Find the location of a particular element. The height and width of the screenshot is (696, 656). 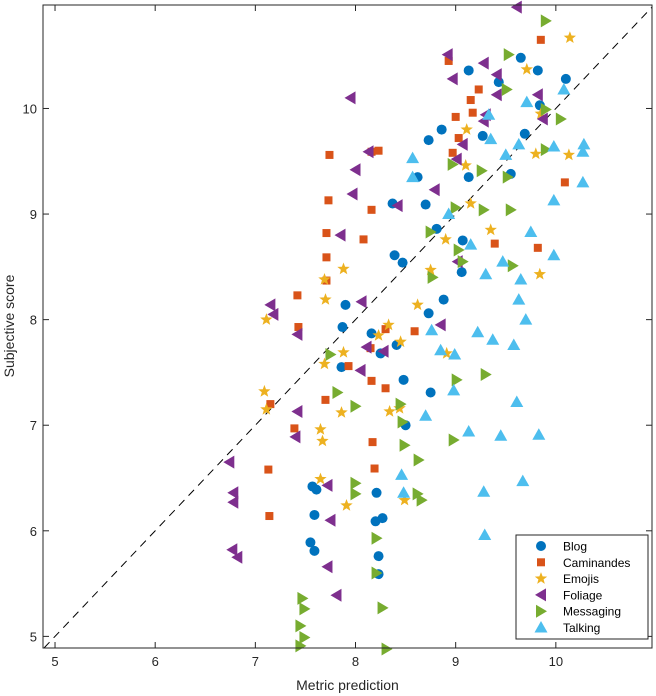

y-tick-label: 10 is located at coordinates (30, 108).